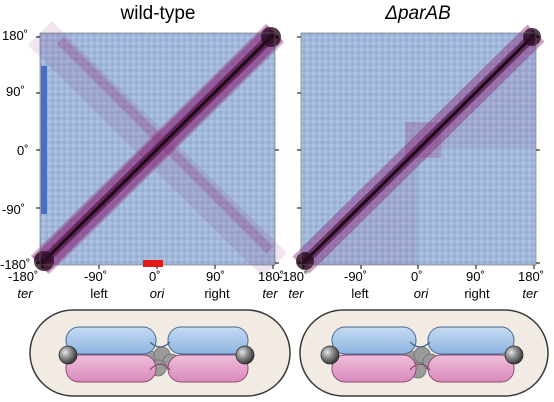 Image resolution: width=554 pixels, height=402 pixels. Describe the element at coordinates (356, 276) in the screenshot. I see `x-tick-neg90-par: -90˚` at that location.